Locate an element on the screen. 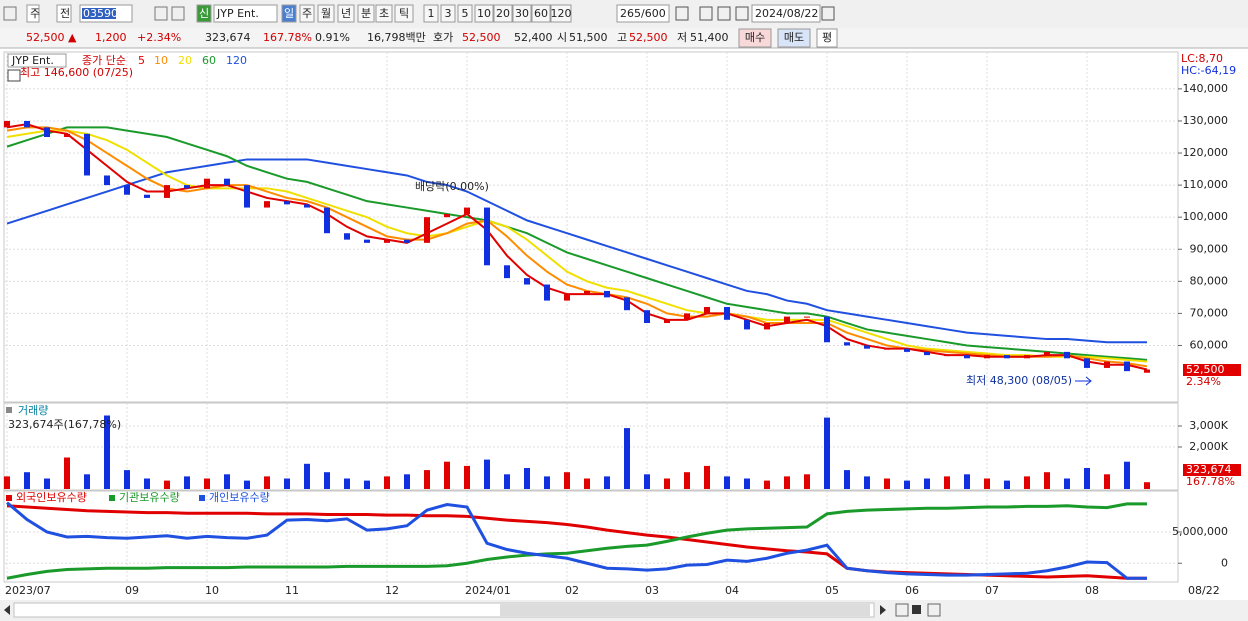  toolbar-label: 1 is located at coordinates (431, 13).